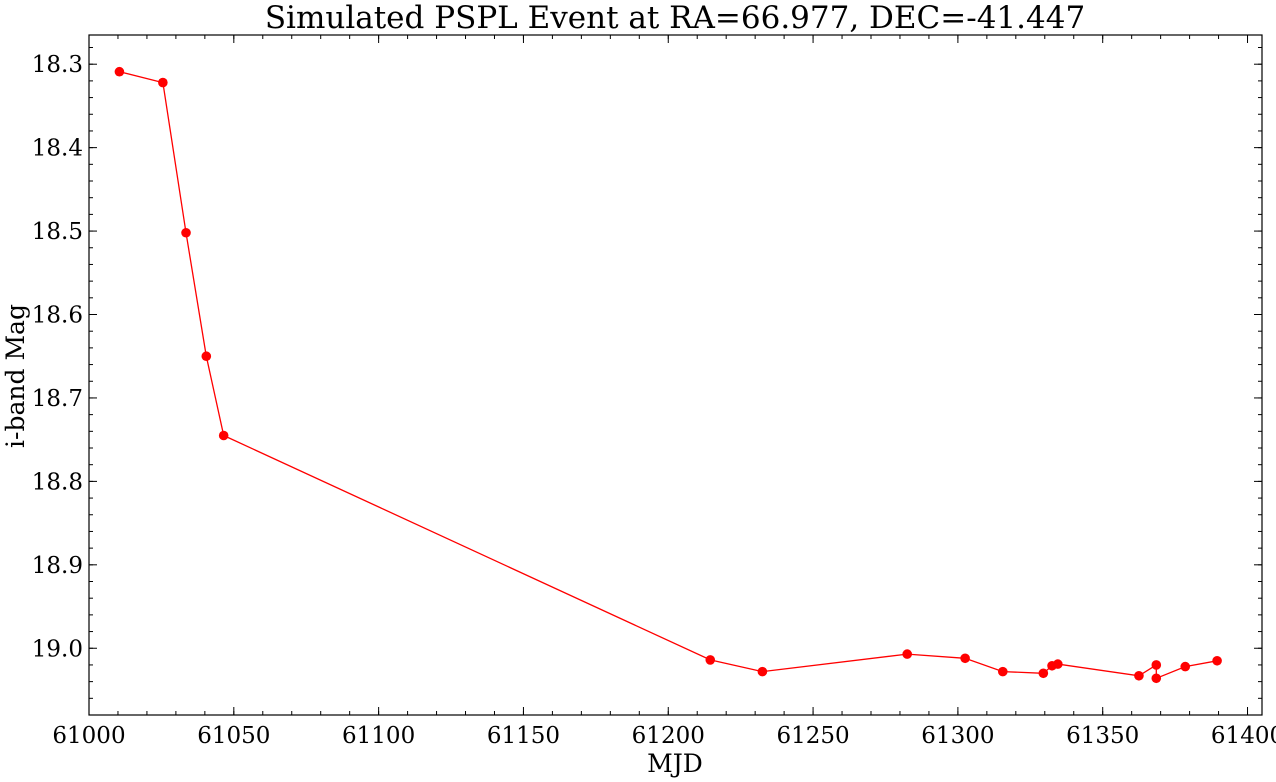 The image size is (1276, 782). I want to click on x-tick-label: 61350, so click(1102, 736).